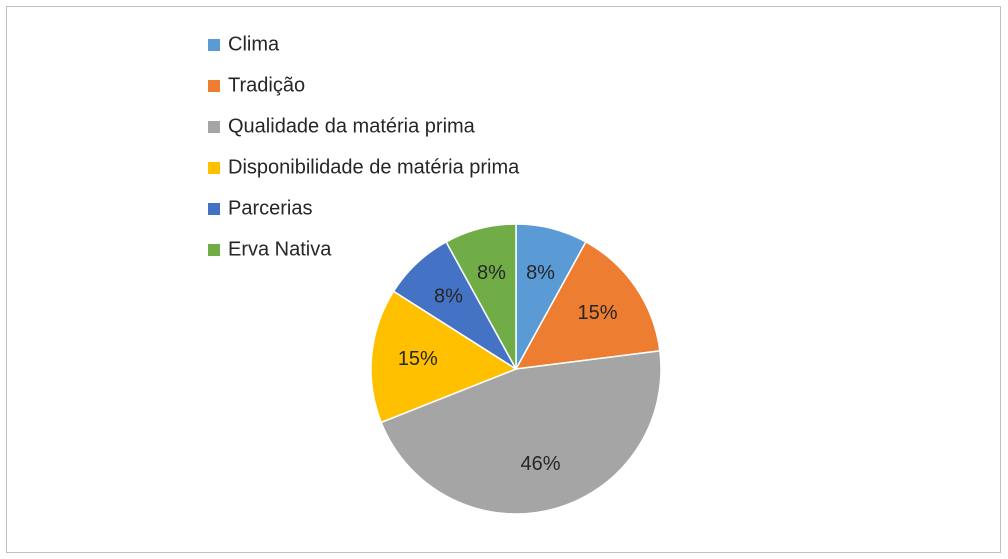 This screenshot has height=559, width=1008. What do you see at coordinates (541, 464) in the screenshot?
I see `data-label: 46%` at bounding box center [541, 464].